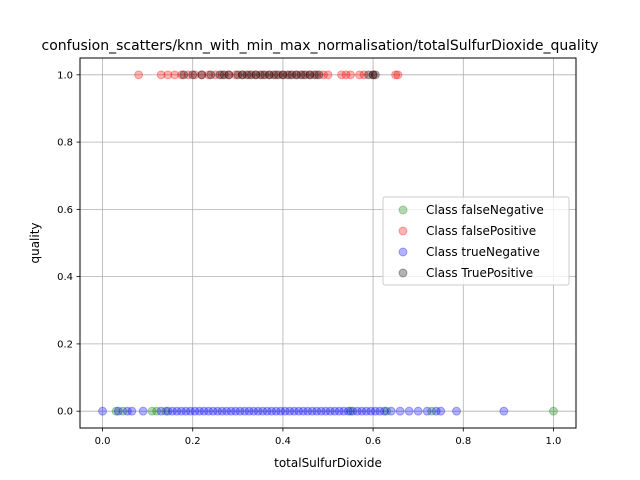 This screenshot has width=640, height=480. What do you see at coordinates (65, 143) in the screenshot?
I see `y-tick-label: 0.8` at bounding box center [65, 143].